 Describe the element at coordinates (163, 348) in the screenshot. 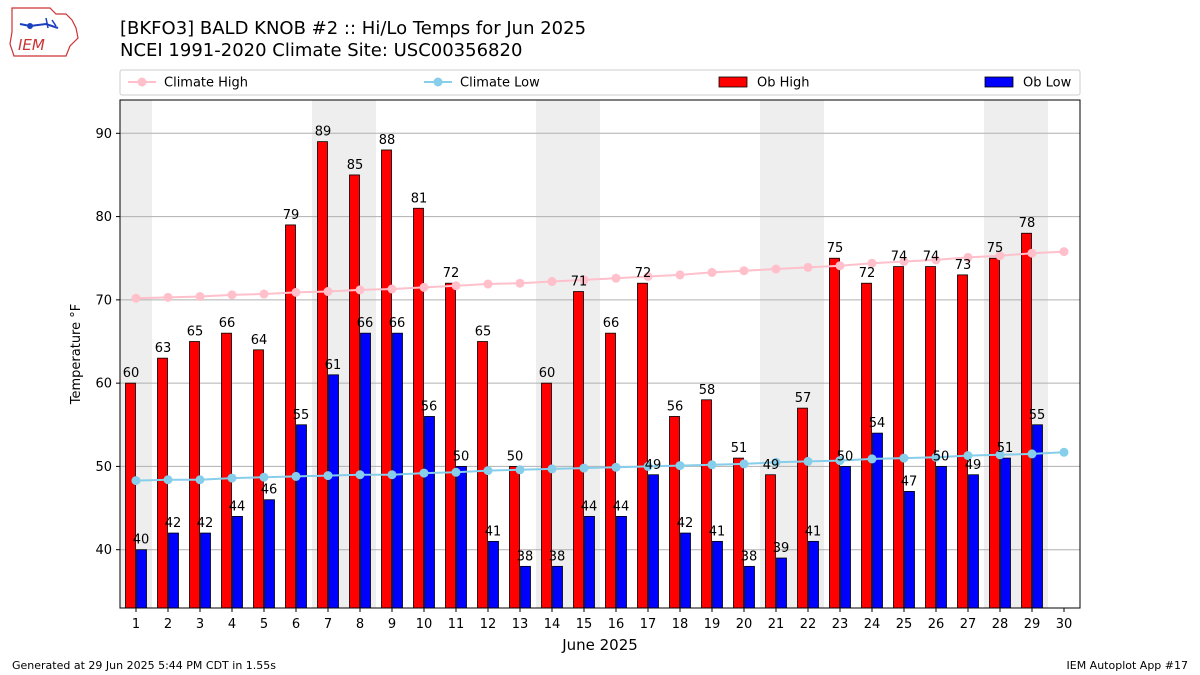

I see `ob-high-label: 63` at that location.